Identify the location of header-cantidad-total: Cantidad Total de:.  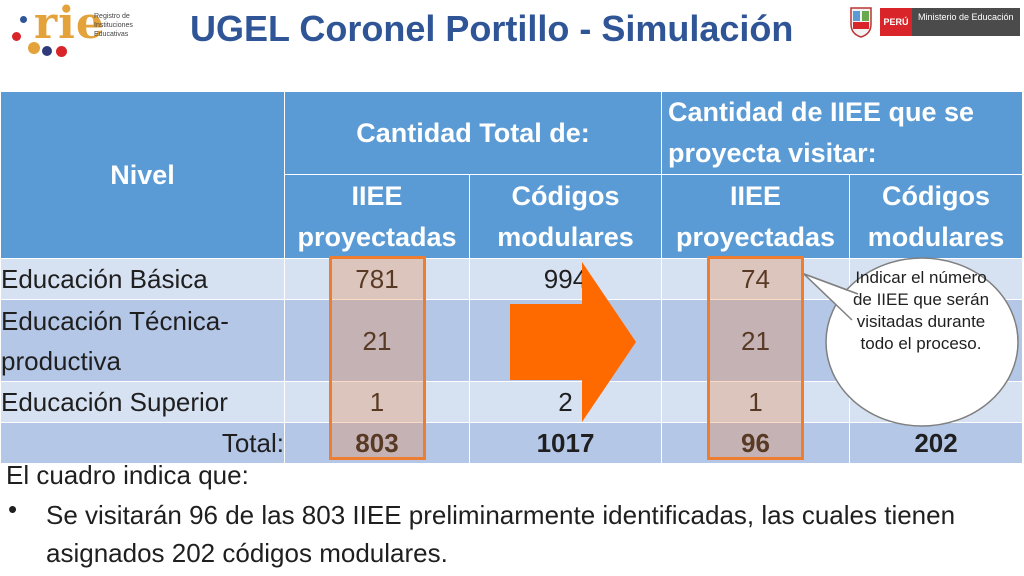
(473, 133).